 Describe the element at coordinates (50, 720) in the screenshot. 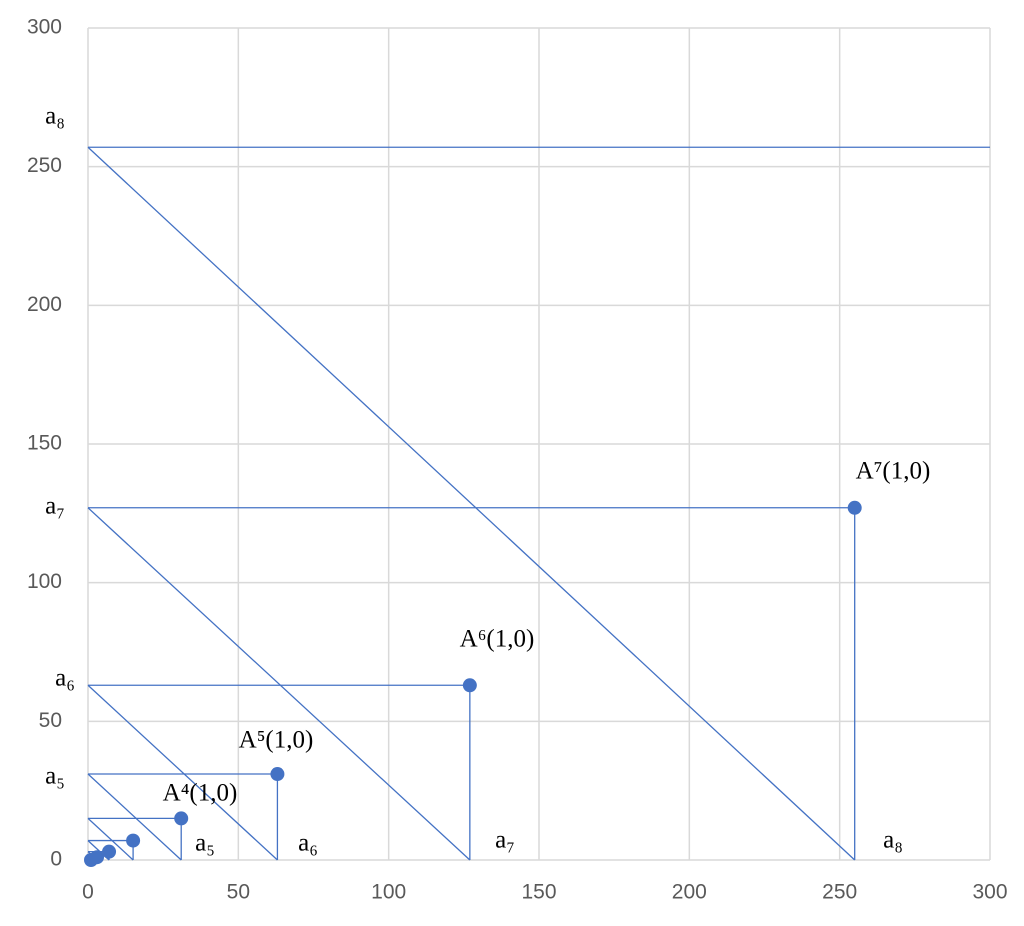

I see `y-tick-label: 50` at that location.